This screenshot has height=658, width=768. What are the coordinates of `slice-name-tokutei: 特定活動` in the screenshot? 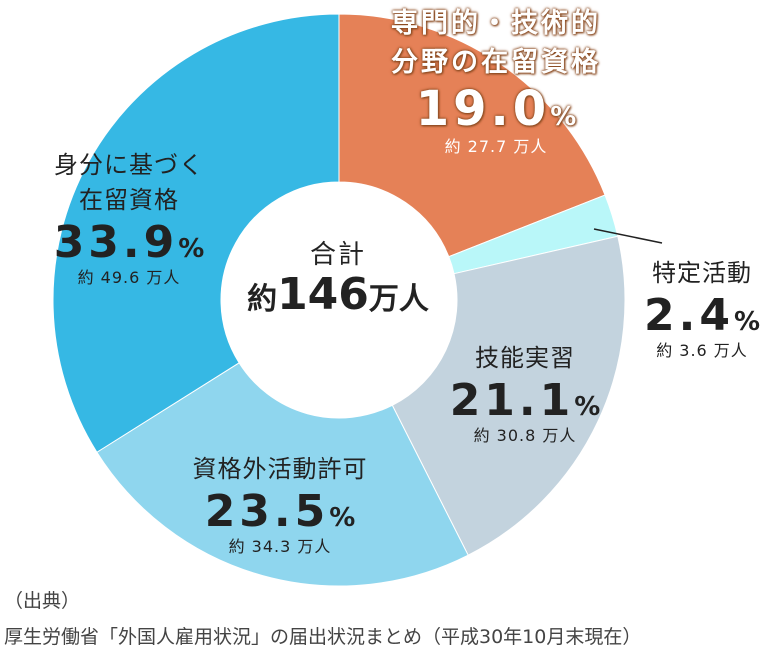 It's located at (702, 273).